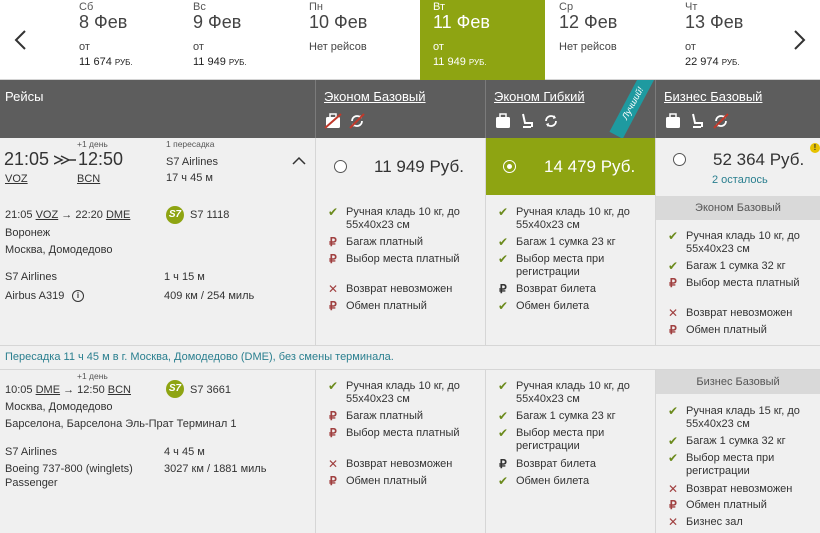 The width and height of the screenshot is (820, 533). What do you see at coordinates (24, 96) in the screenshot?
I see `flights-title: Рейсы` at bounding box center [24, 96].